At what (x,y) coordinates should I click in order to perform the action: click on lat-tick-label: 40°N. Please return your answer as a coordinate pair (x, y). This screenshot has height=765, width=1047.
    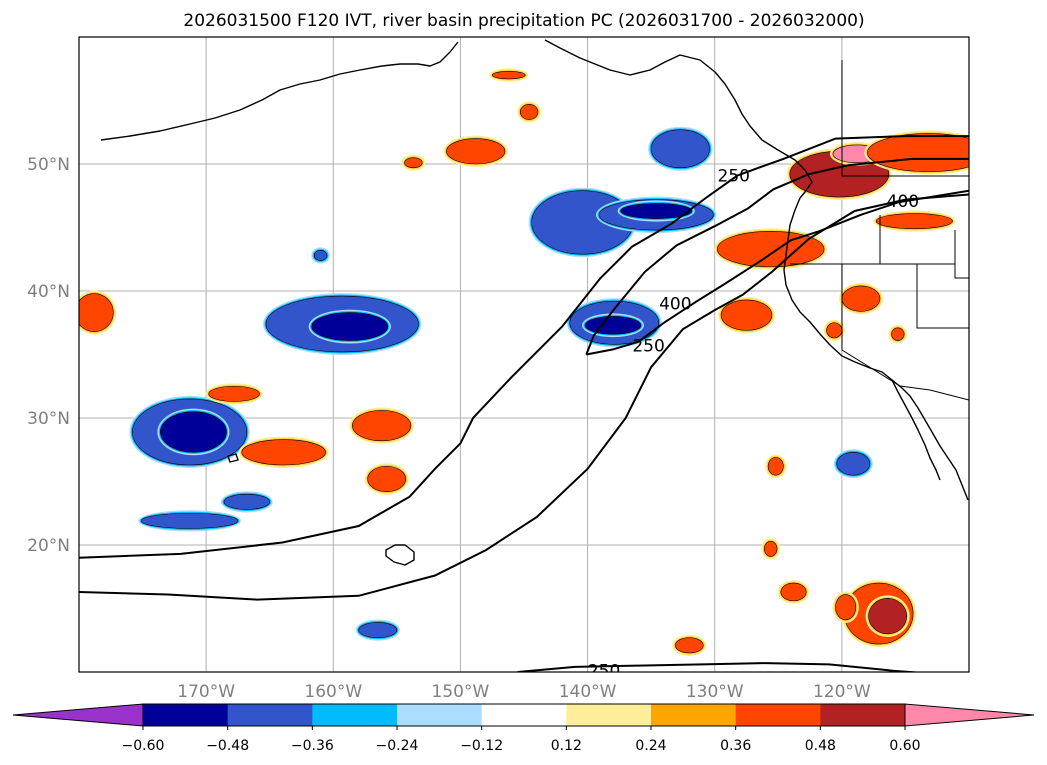
    Looking at the image, I should click on (48, 292).